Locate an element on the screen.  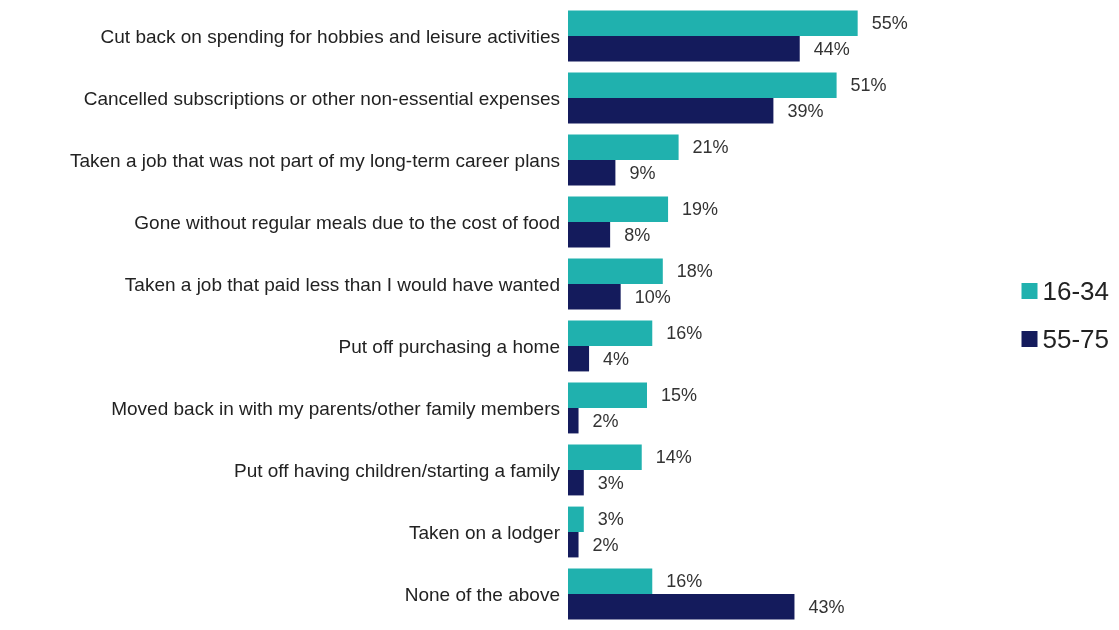
data-label: 43% is located at coordinates (826, 606).